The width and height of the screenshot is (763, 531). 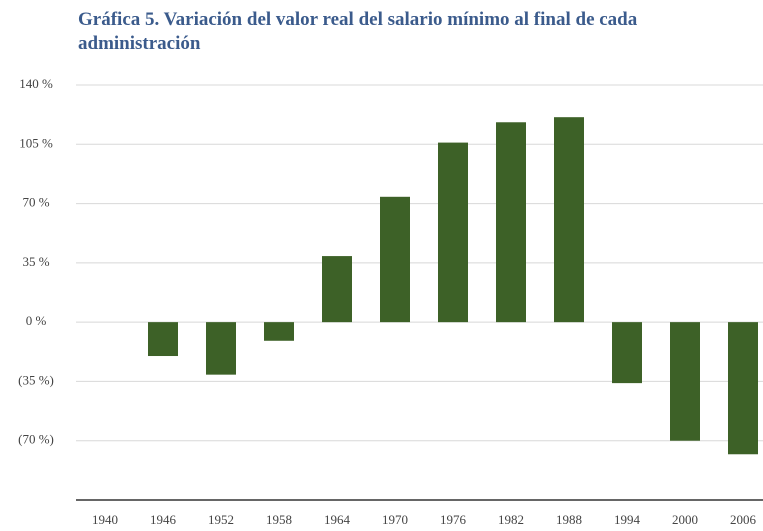 I want to click on x-tick-label: 1994, so click(x=627, y=519).